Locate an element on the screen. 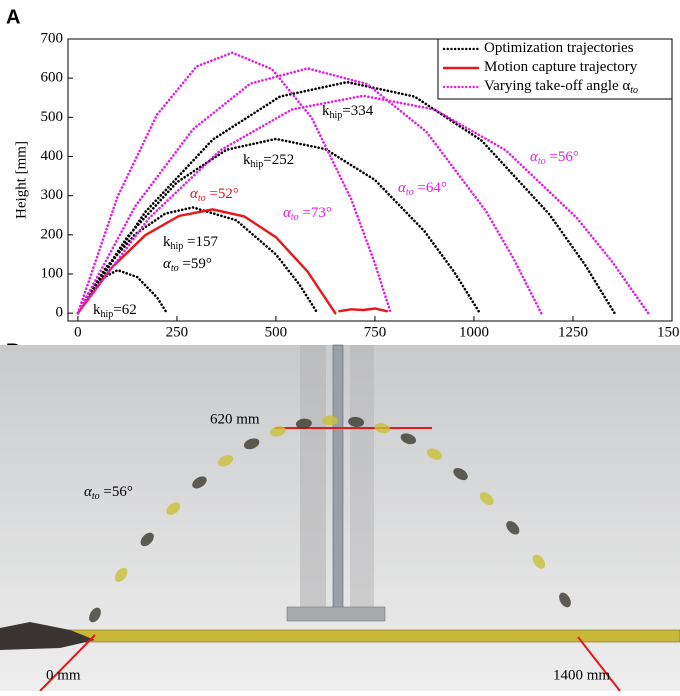 The image size is (680, 696). curve-label: khip=334 is located at coordinates (348, 112).